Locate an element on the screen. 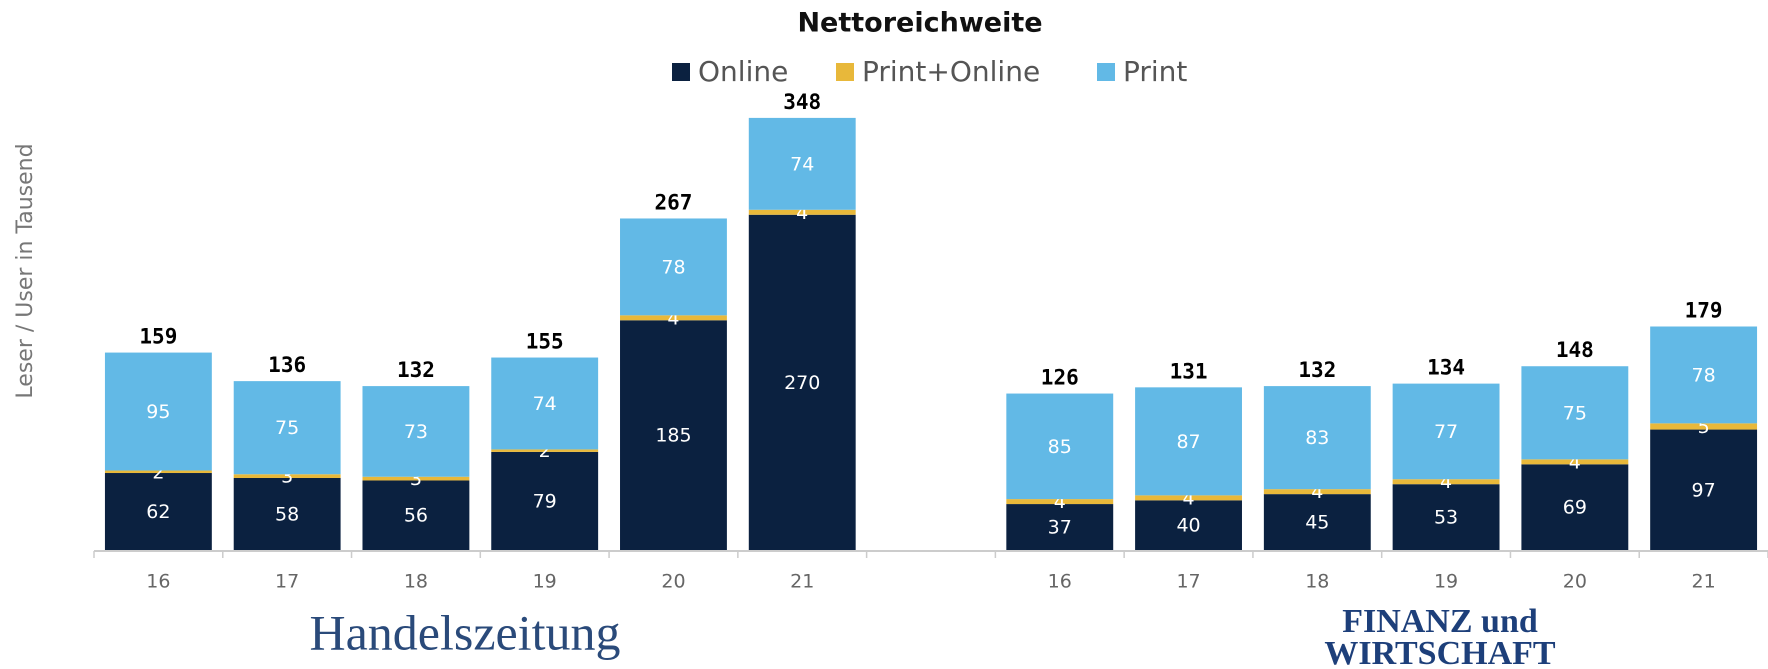  data-label: 79 is located at coordinates (545, 501).